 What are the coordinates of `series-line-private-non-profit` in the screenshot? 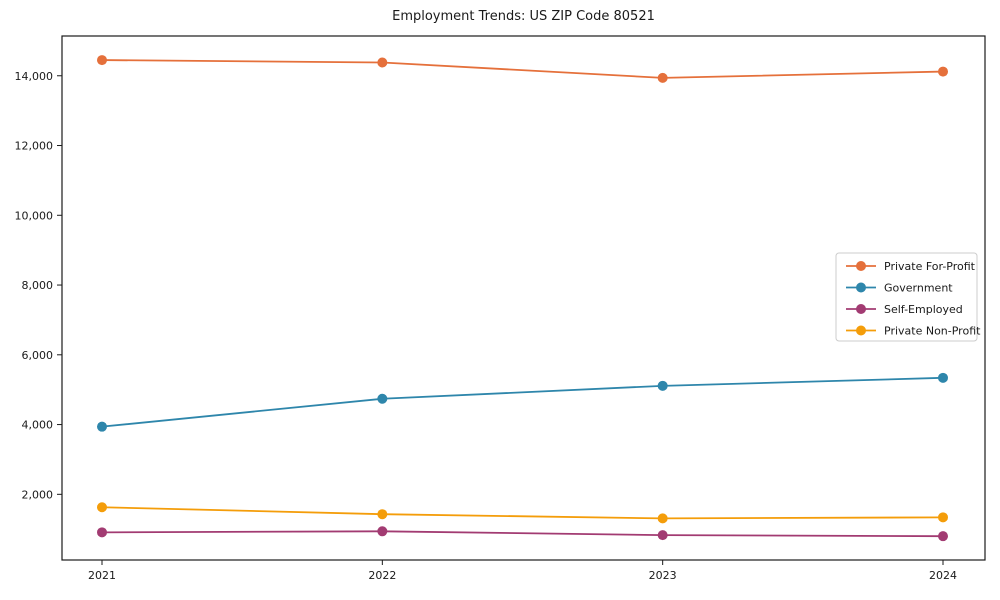 It's located at (522, 513).